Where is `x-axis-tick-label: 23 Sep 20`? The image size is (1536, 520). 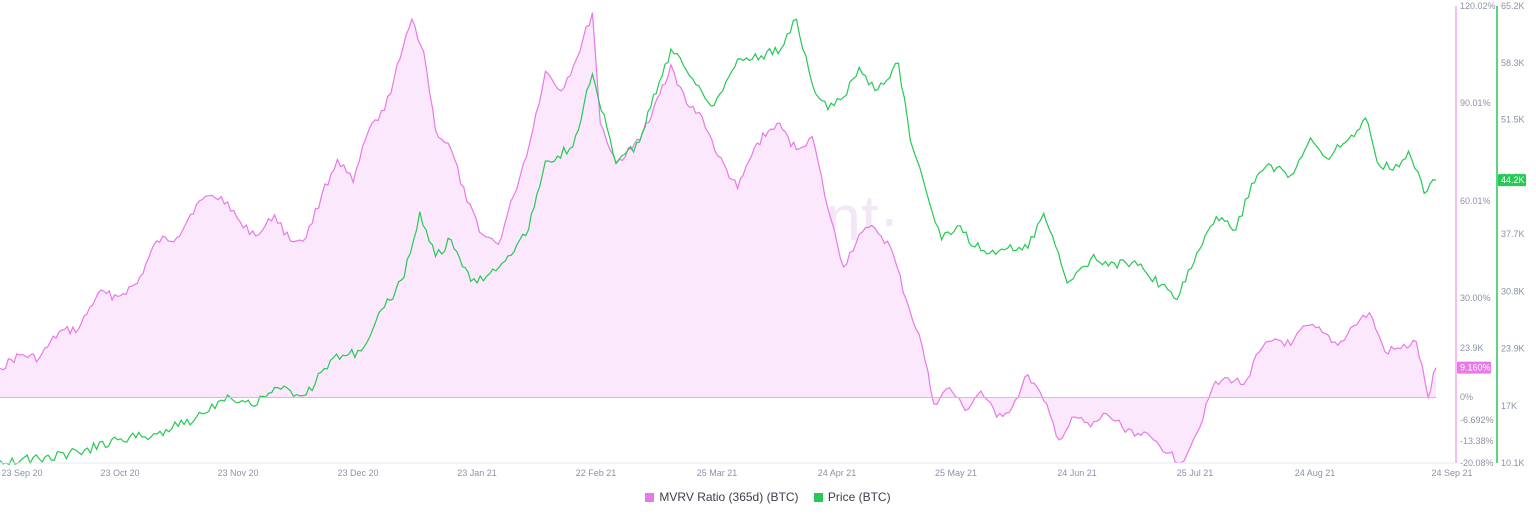 x-axis-tick-label: 23 Sep 20 is located at coordinates (21, 473).